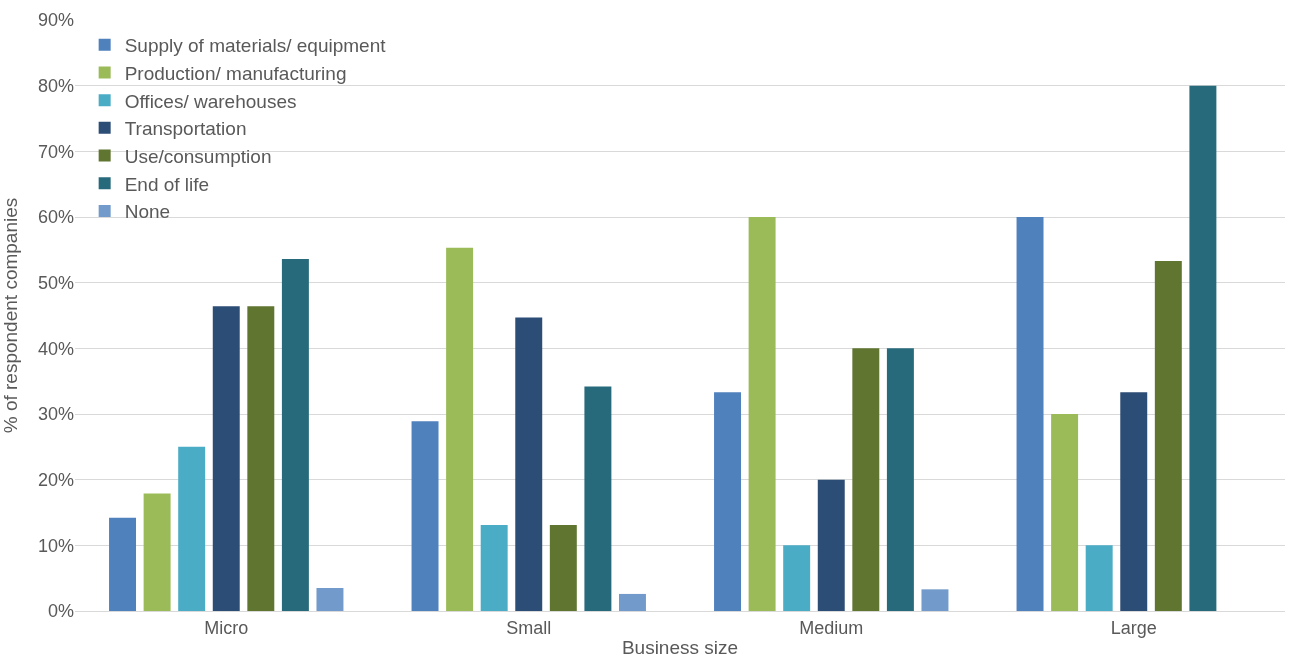  What do you see at coordinates (55, 85) in the screenshot?
I see `y-tick-label: 80%` at bounding box center [55, 85].